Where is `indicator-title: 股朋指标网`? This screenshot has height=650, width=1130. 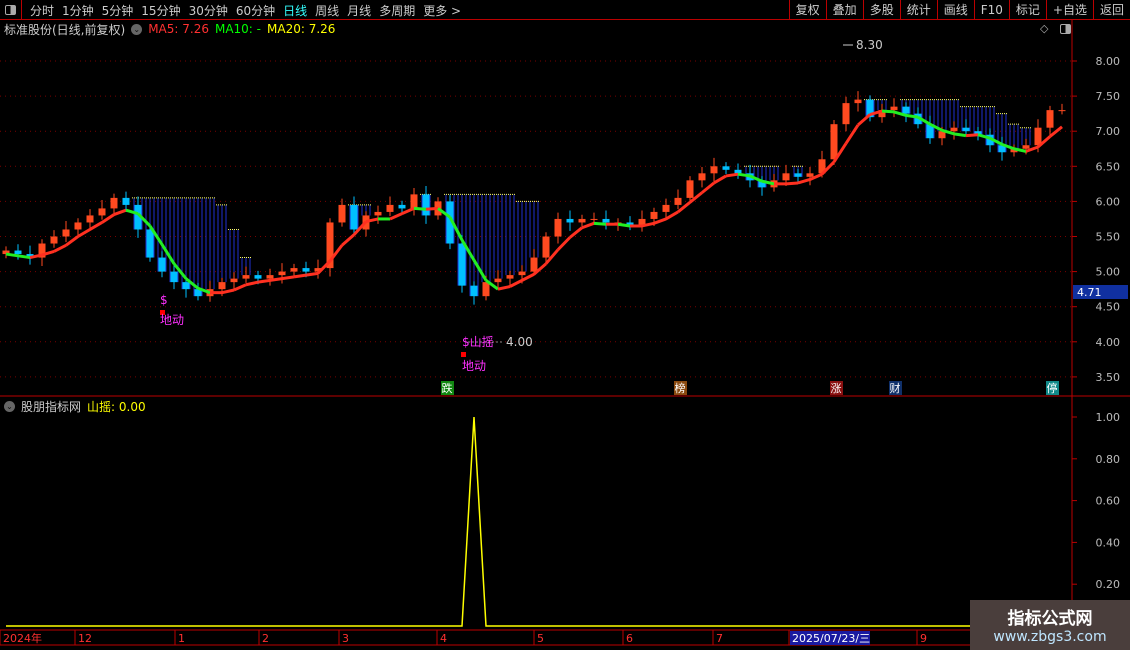
indicator-title: 股朋指标网 is located at coordinates (51, 407).